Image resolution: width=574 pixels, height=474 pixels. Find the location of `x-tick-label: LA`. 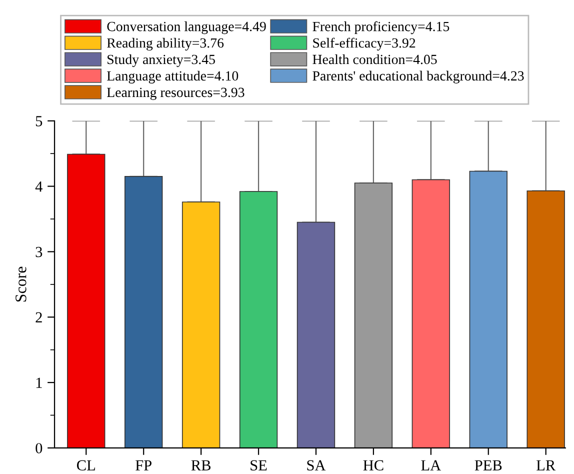

x-tick-label: LA is located at coordinates (431, 465).